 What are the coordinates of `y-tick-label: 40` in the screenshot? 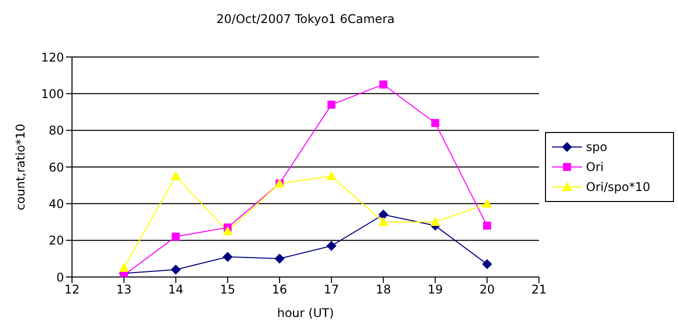 It's located at (56, 203).